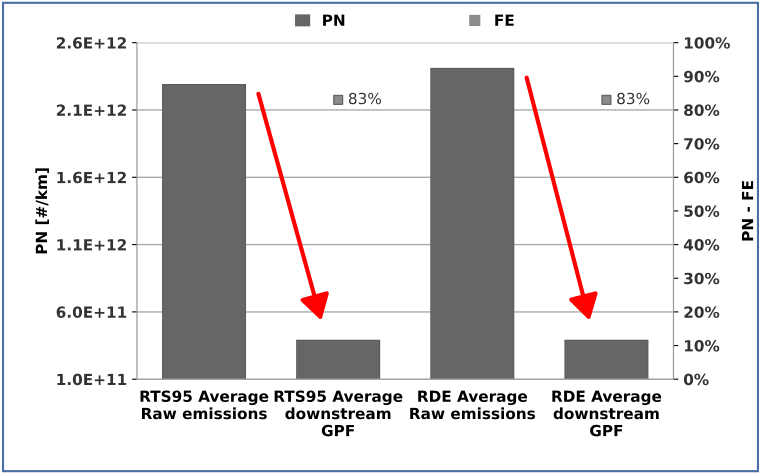  I want to click on x-tick-label: RDE Average downstream GPF, so click(607, 413).